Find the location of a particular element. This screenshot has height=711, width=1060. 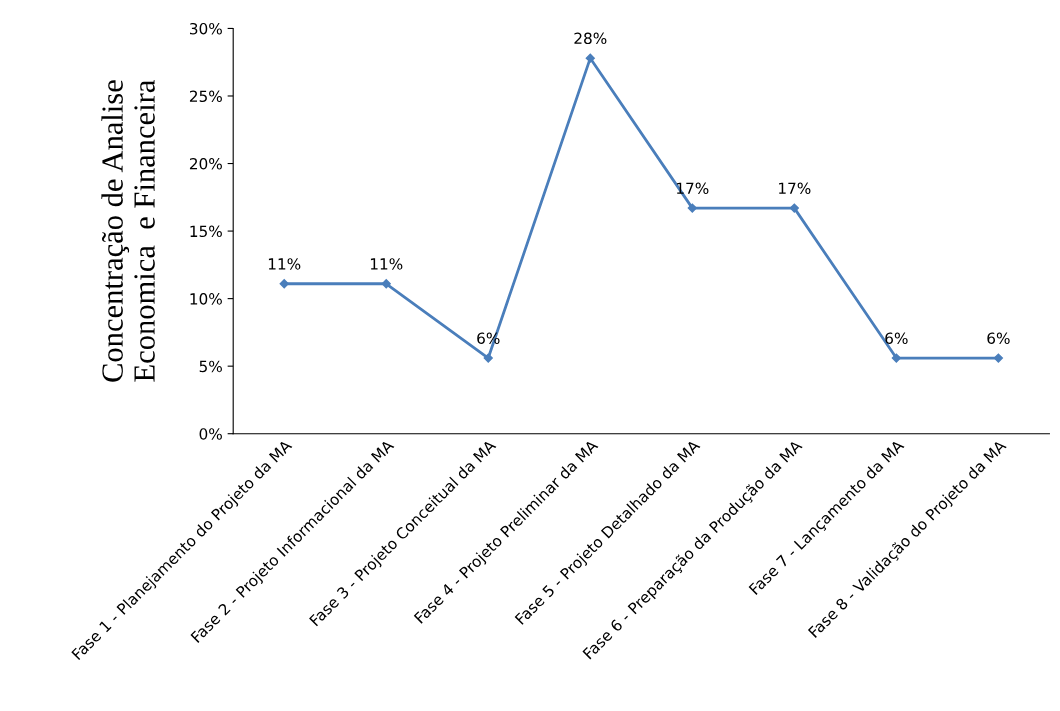

y-tick-label: 20% is located at coordinates (205, 164).